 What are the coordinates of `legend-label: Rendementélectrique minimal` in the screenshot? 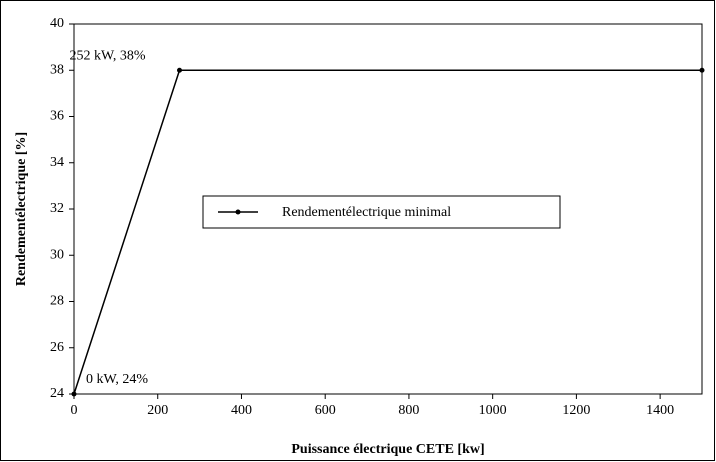 It's located at (366, 212).